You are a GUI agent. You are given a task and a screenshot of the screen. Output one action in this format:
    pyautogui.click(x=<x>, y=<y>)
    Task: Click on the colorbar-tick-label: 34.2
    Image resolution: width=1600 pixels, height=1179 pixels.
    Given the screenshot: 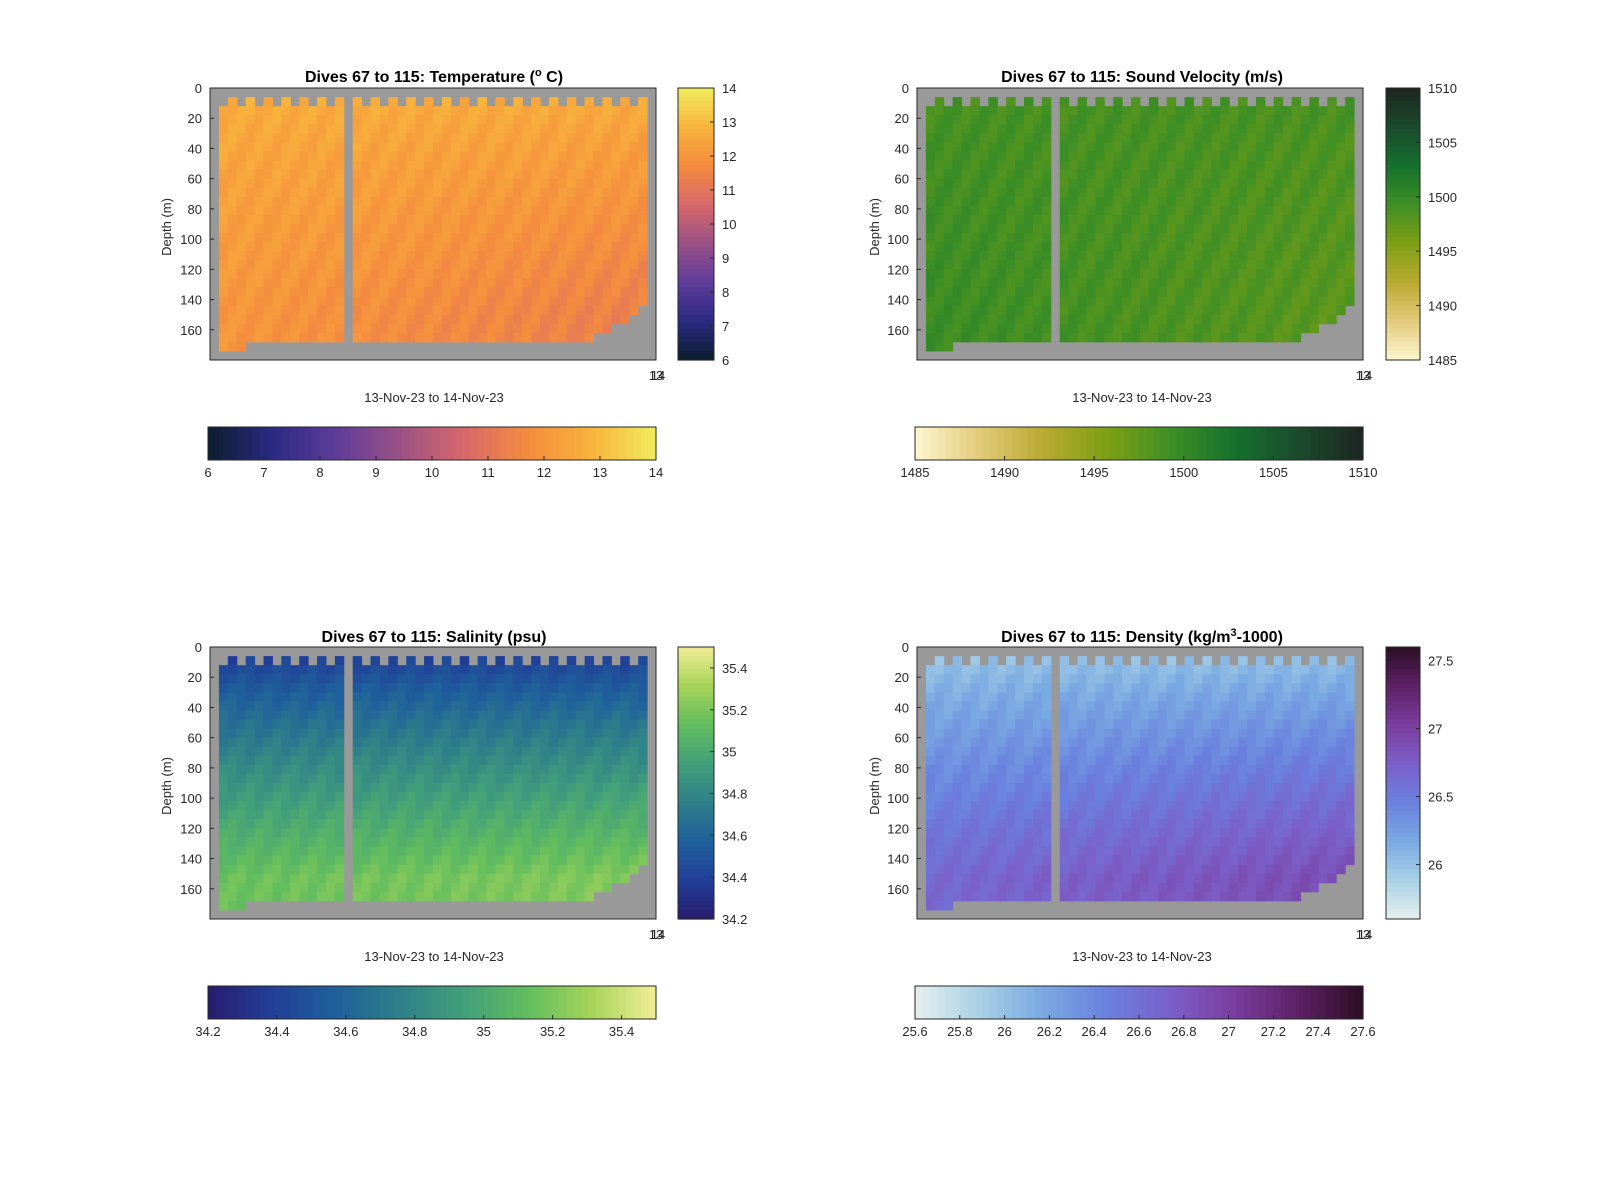 What is the action you would take?
    pyautogui.click(x=207, y=1031)
    